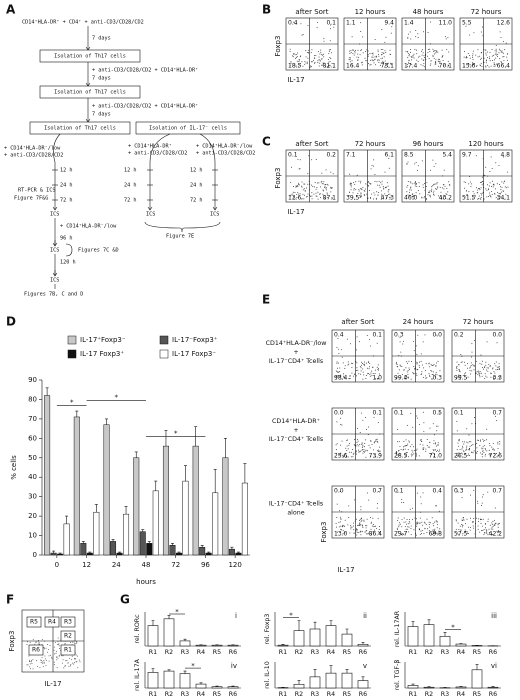 The width and height of the screenshot is (520, 700). I want to click on text: 12 hours, so click(370, 12).